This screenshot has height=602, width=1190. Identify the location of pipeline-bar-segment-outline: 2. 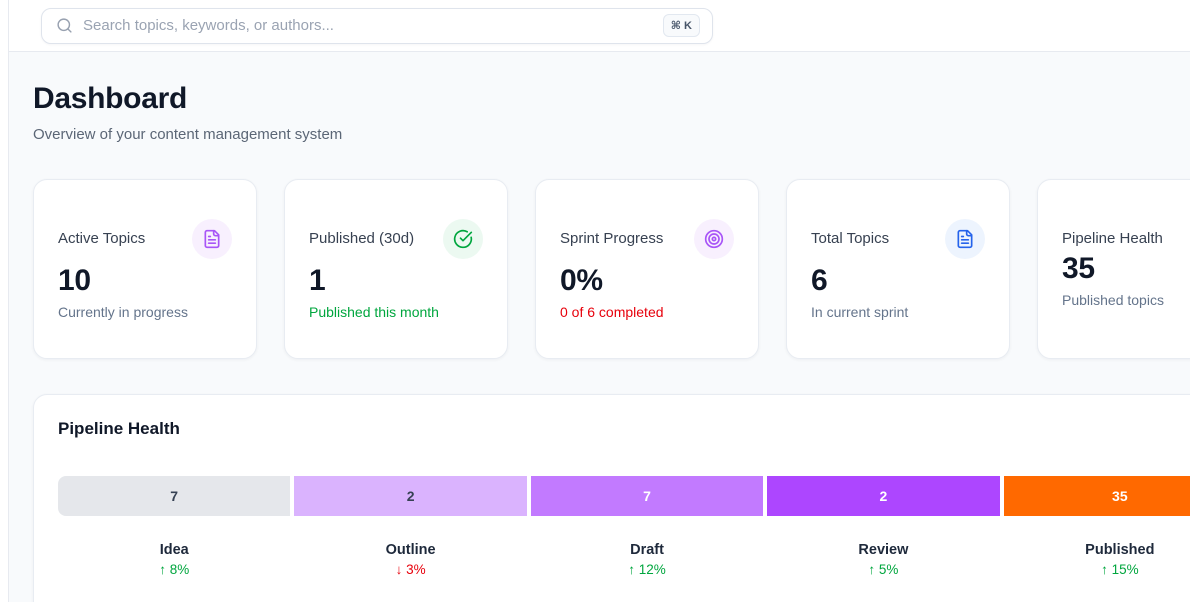
(410, 496).